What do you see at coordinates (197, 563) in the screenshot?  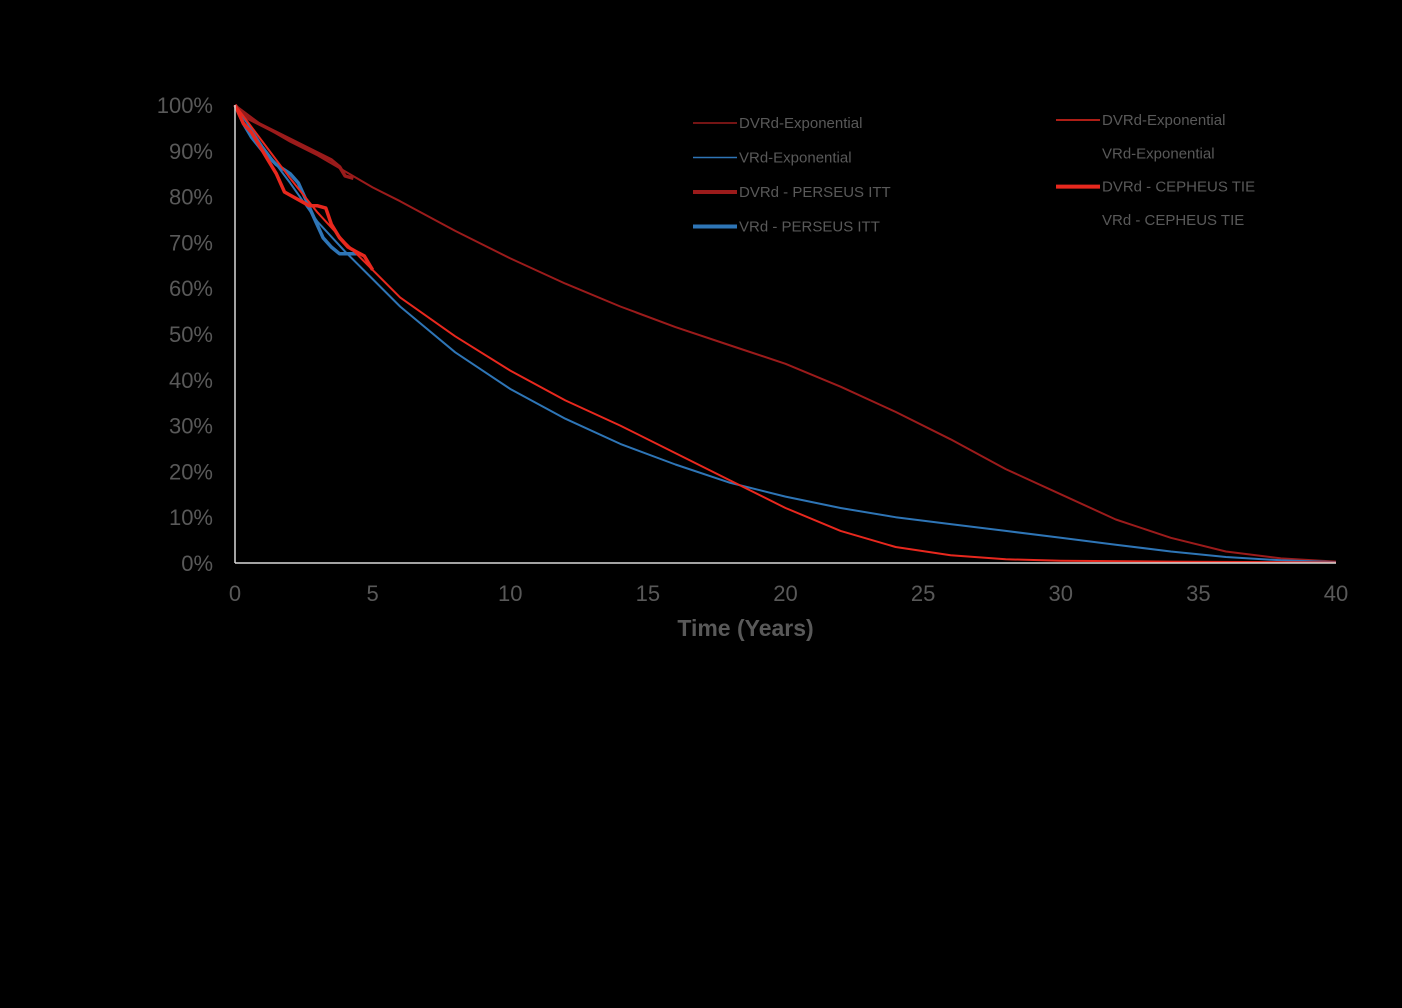 I see `y-tick-label: 0%` at bounding box center [197, 563].